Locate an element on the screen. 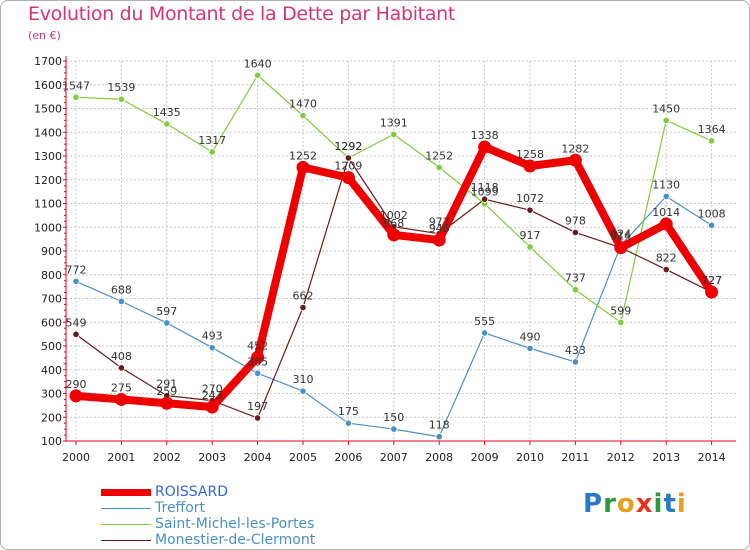 The height and width of the screenshot is (550, 750). y-tick-label: 400 is located at coordinates (51, 370).